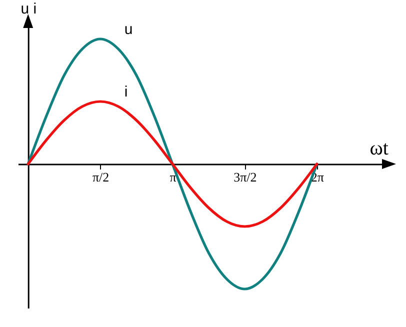 The image size is (406, 327). I want to click on x-tick-label: 3π/2, so click(245, 177).